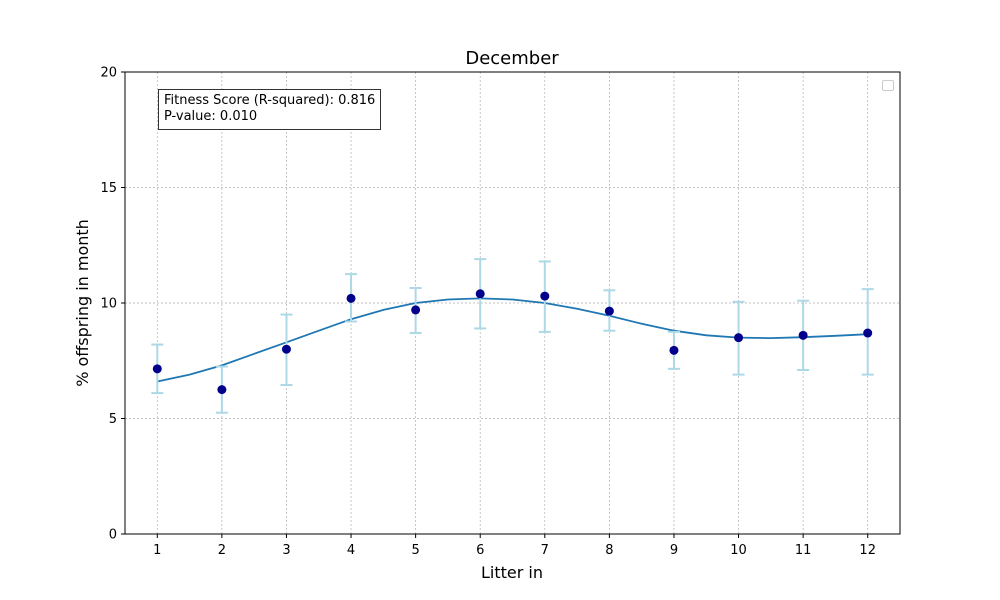 The width and height of the screenshot is (1000, 600). I want to click on x-tick-label: 3, so click(286, 550).